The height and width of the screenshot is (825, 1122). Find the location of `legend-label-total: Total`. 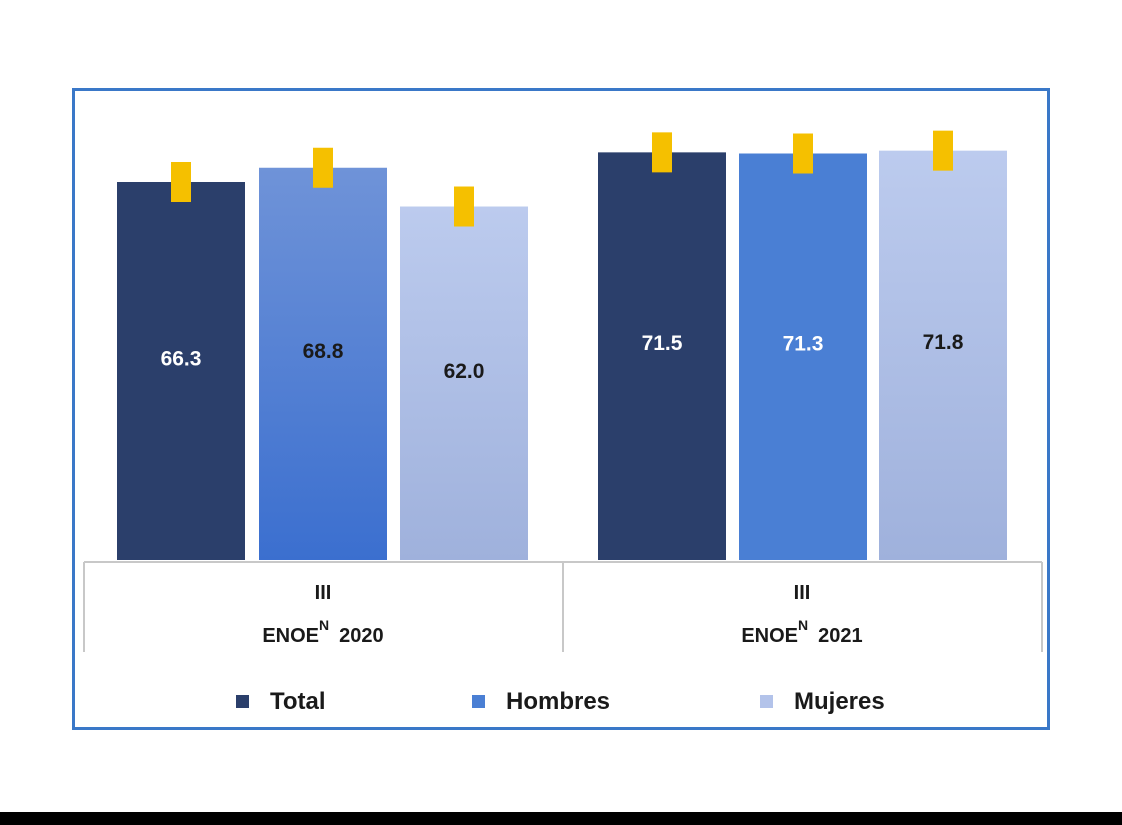

legend-label-total: Total is located at coordinates (298, 701).